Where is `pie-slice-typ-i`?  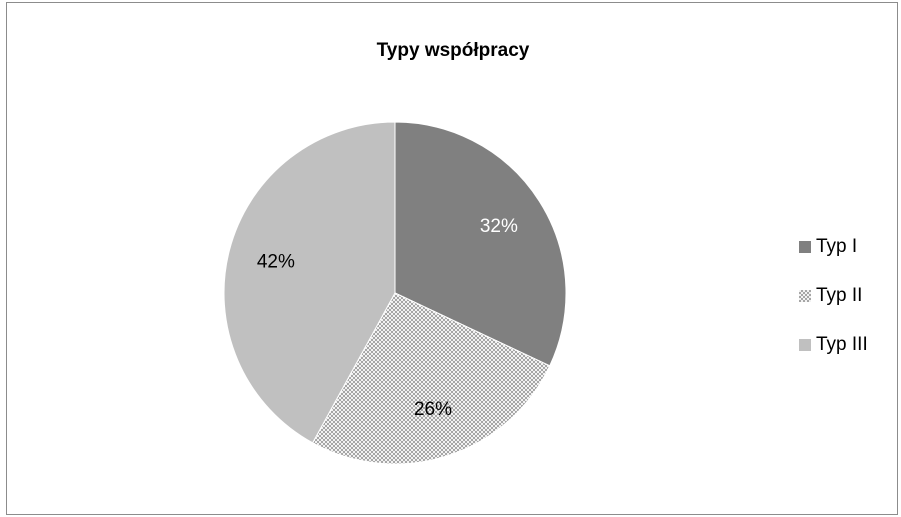 pie-slice-typ-i is located at coordinates (480, 244).